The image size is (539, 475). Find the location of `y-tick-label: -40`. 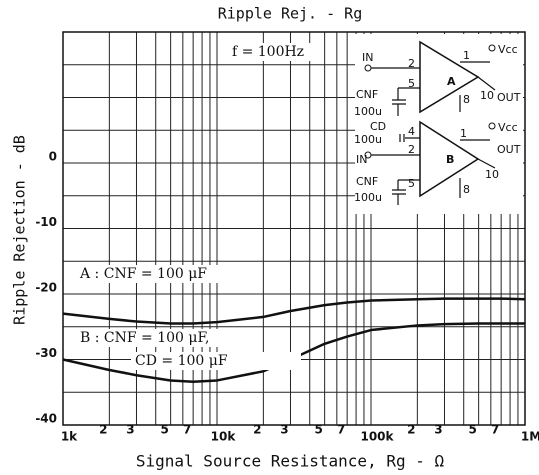

y-tick-label: -40 is located at coordinates (46, 419).